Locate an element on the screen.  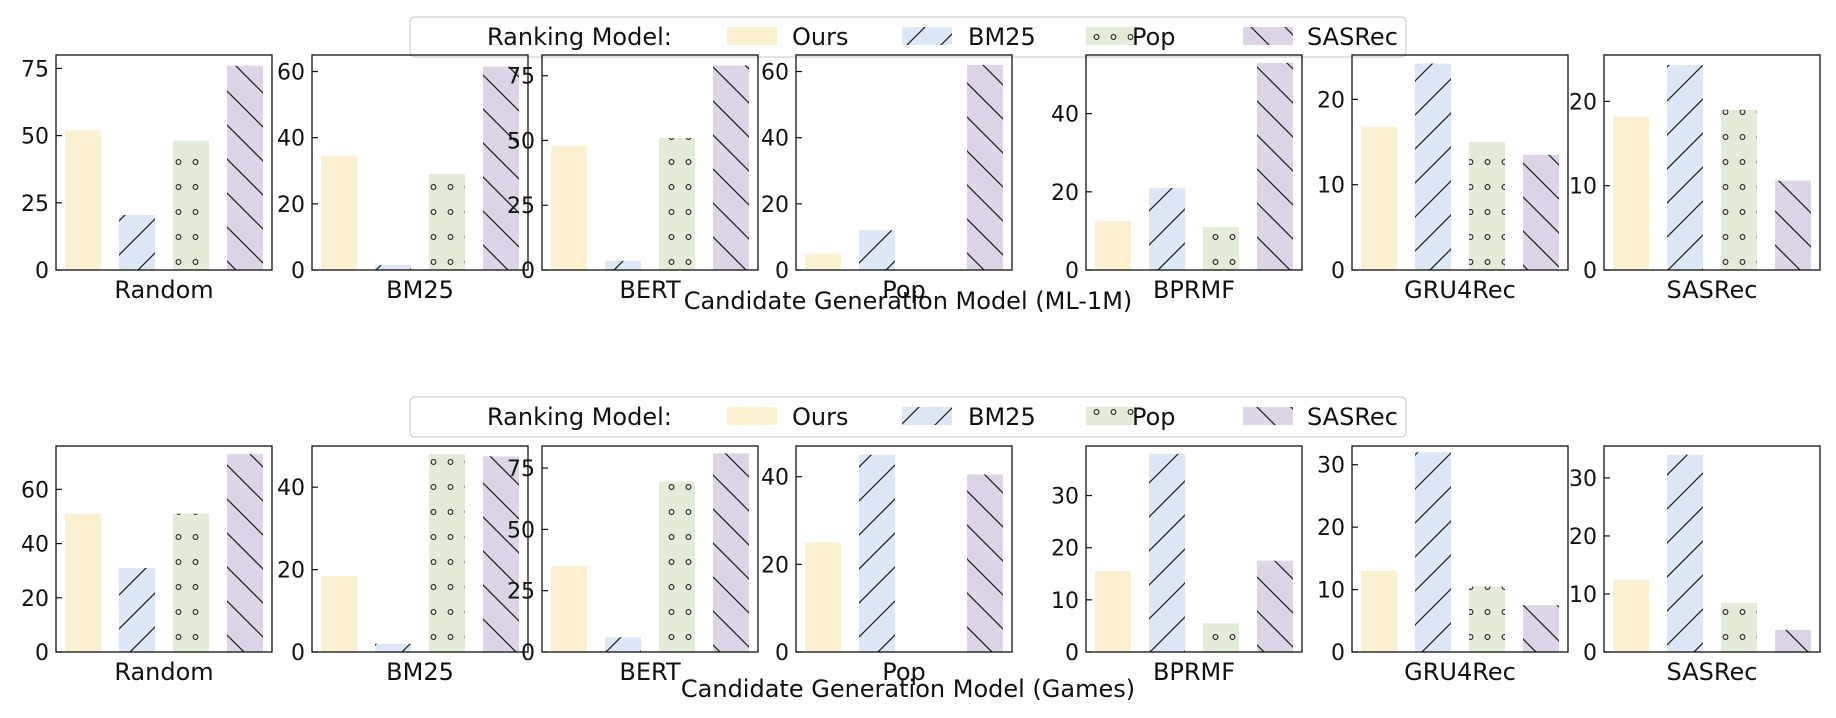
x-axis-label: Candidate Generation Model (Games) is located at coordinates (908, 689).